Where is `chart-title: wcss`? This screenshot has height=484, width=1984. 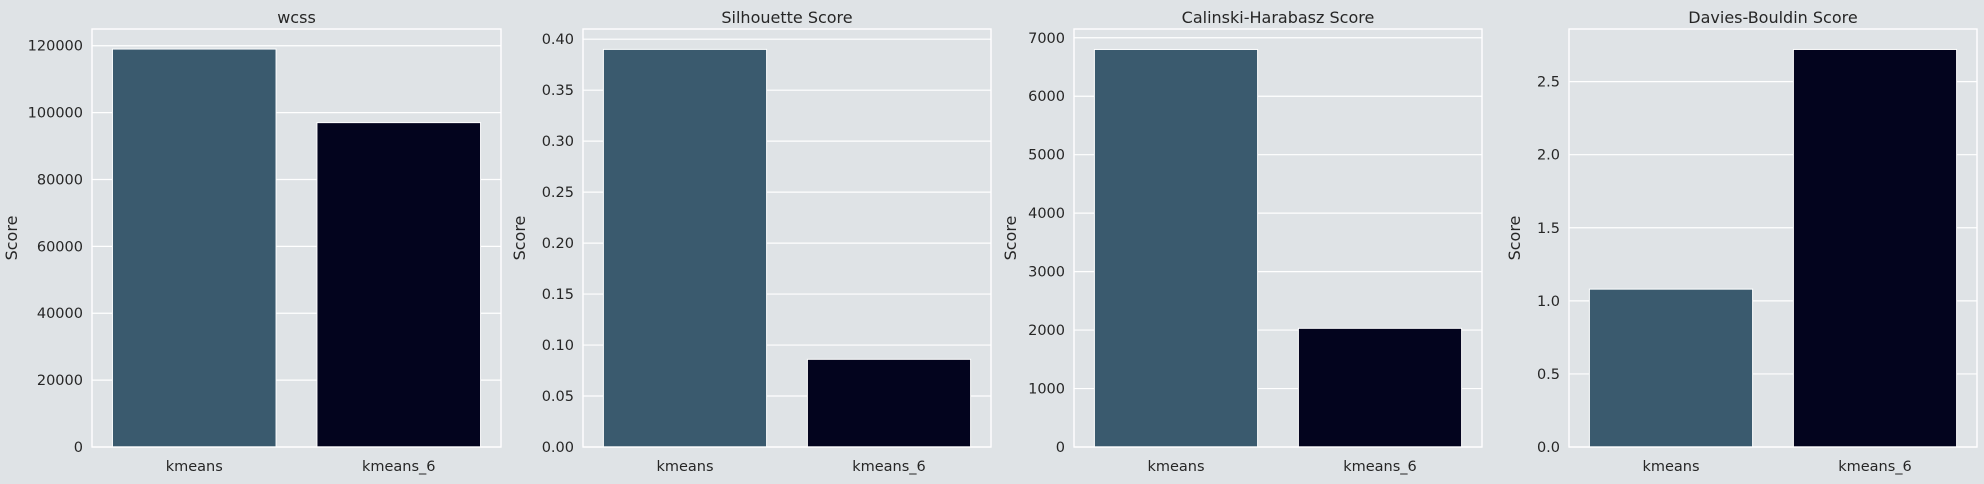
chart-title: wcss is located at coordinates (296, 17).